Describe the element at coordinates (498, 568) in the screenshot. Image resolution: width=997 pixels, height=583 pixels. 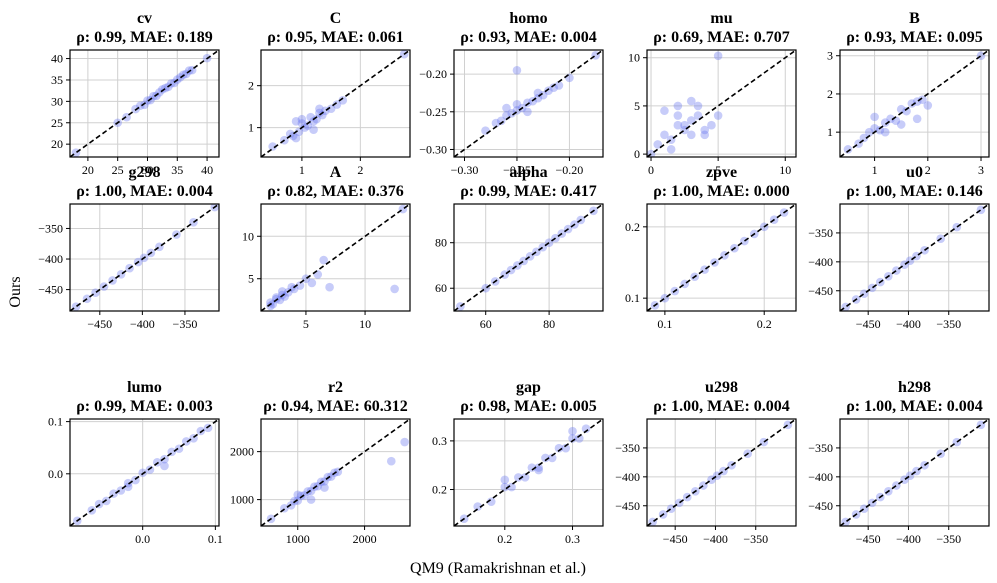
I see `figure-xlabel: QM9 (Ramakrishnan et al.)` at that location.